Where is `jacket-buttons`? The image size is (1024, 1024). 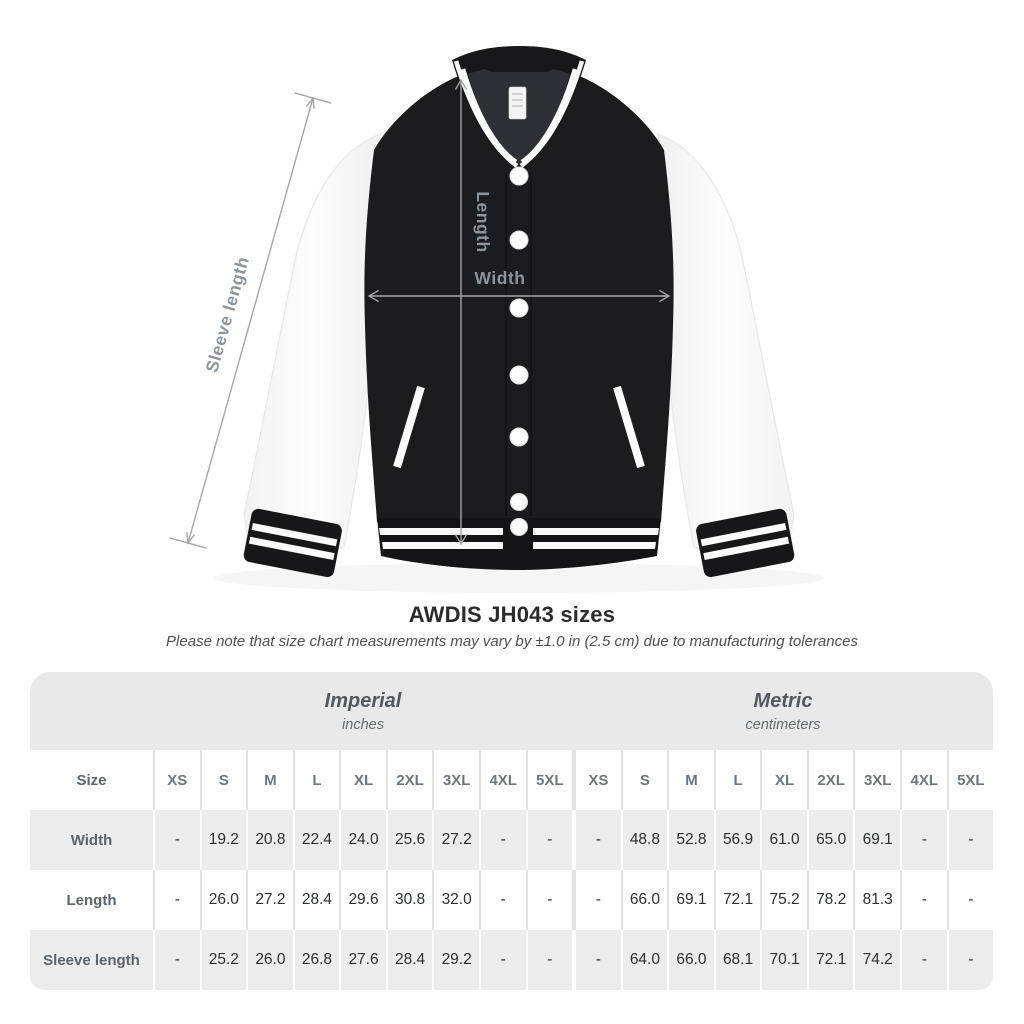
jacket-buttons is located at coordinates (519, 351).